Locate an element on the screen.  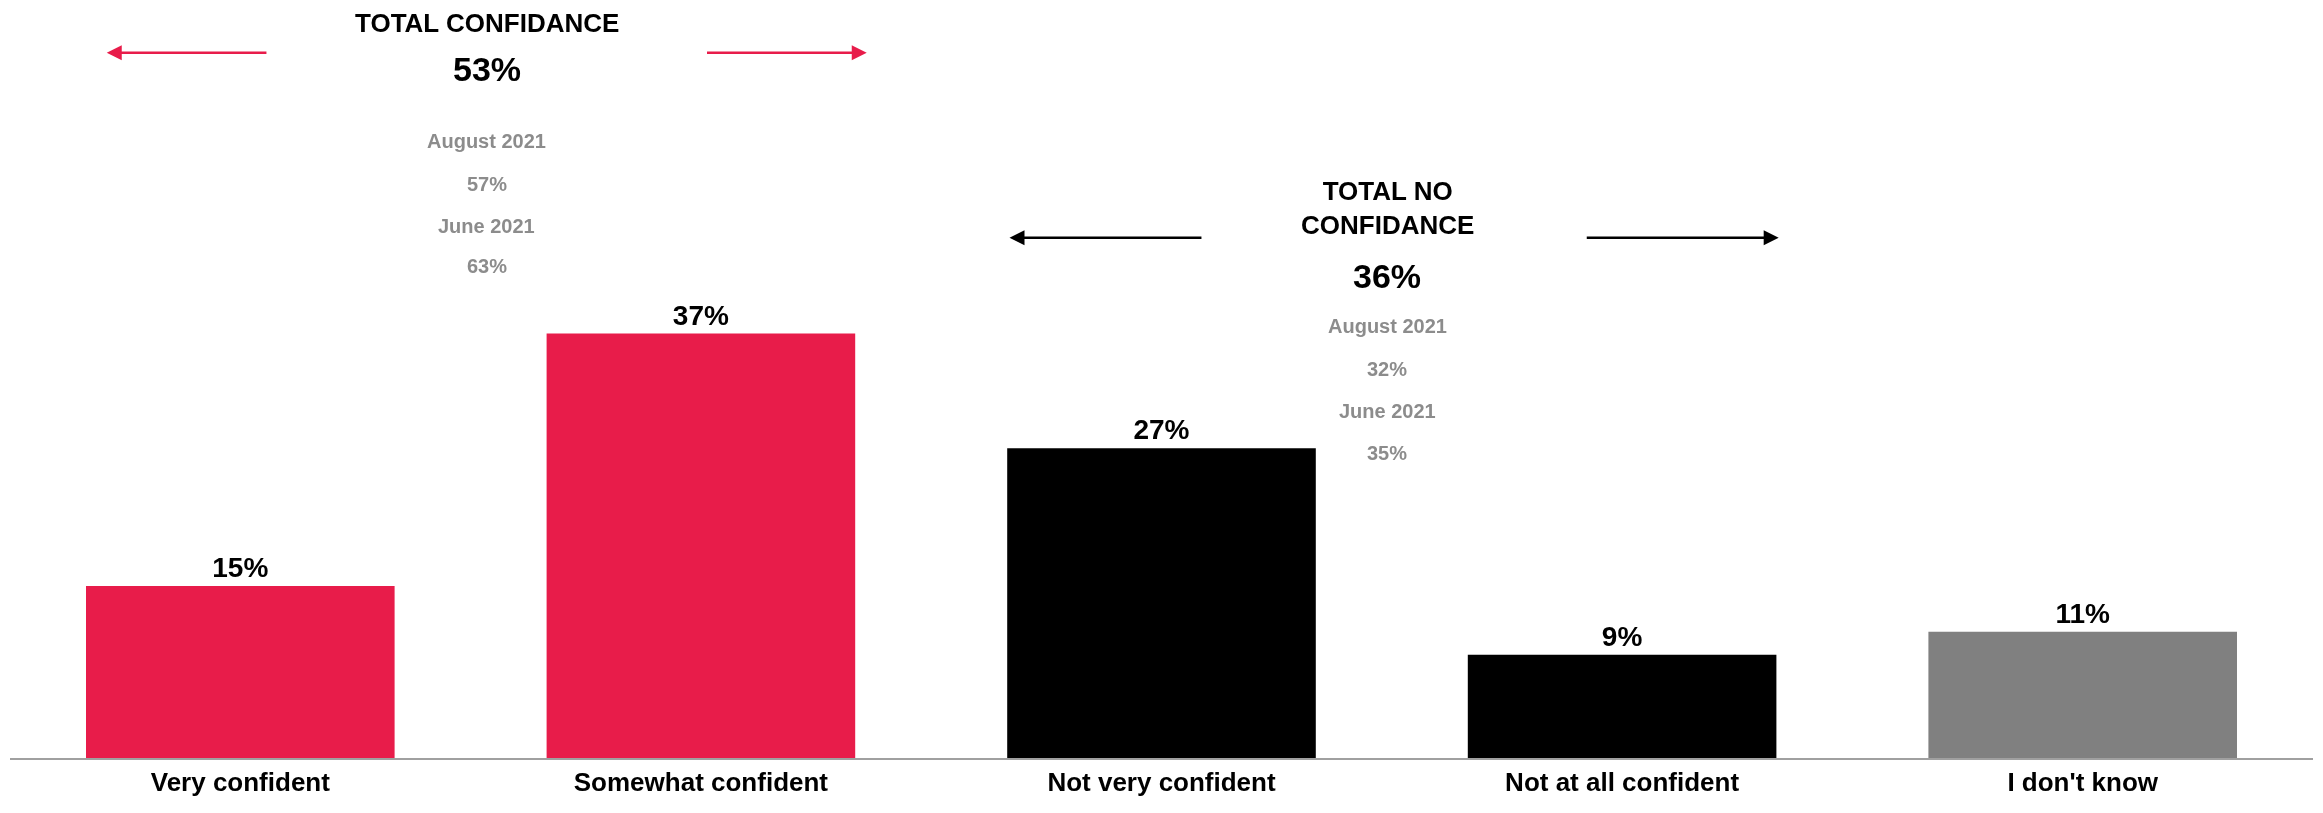
text: 57% is located at coordinates (487, 184).